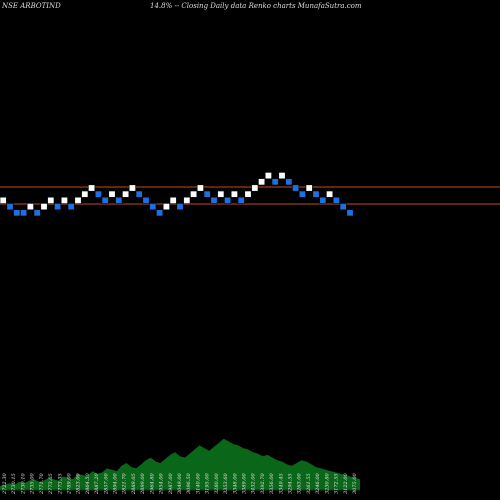 The height and width of the screenshot is (500, 500). What do you see at coordinates (272, 483) in the screenshot?
I see `tick-label: 3356.00` at bounding box center [272, 483].